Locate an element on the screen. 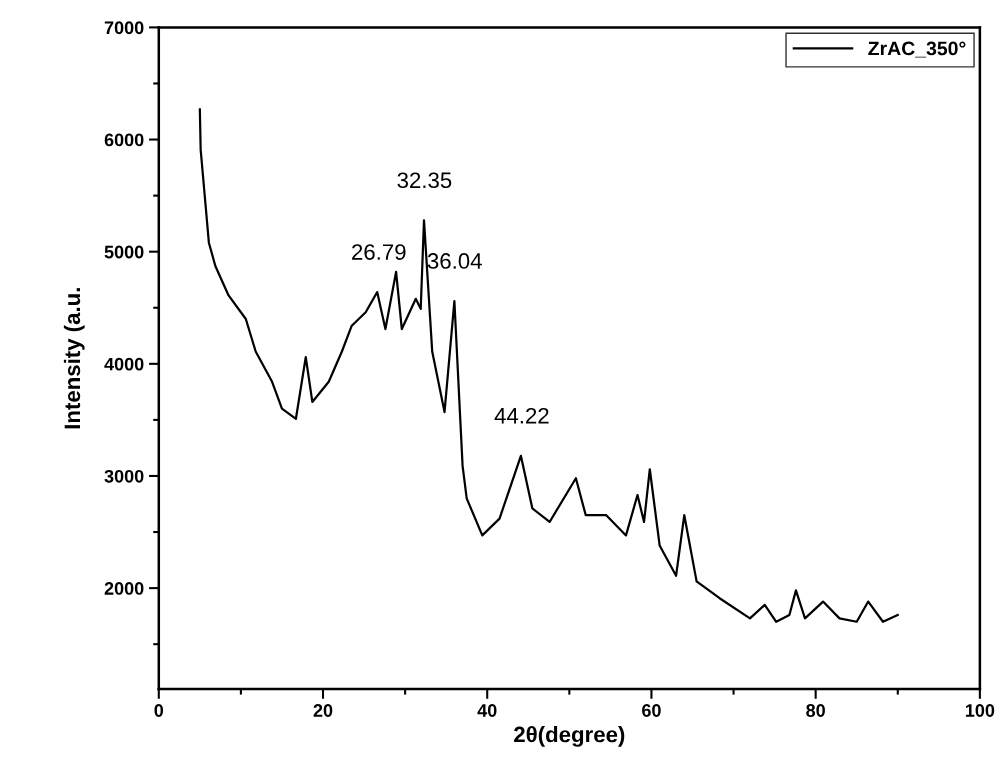 The image size is (1005, 783). y-tick-label: 7000 is located at coordinates (124, 28).